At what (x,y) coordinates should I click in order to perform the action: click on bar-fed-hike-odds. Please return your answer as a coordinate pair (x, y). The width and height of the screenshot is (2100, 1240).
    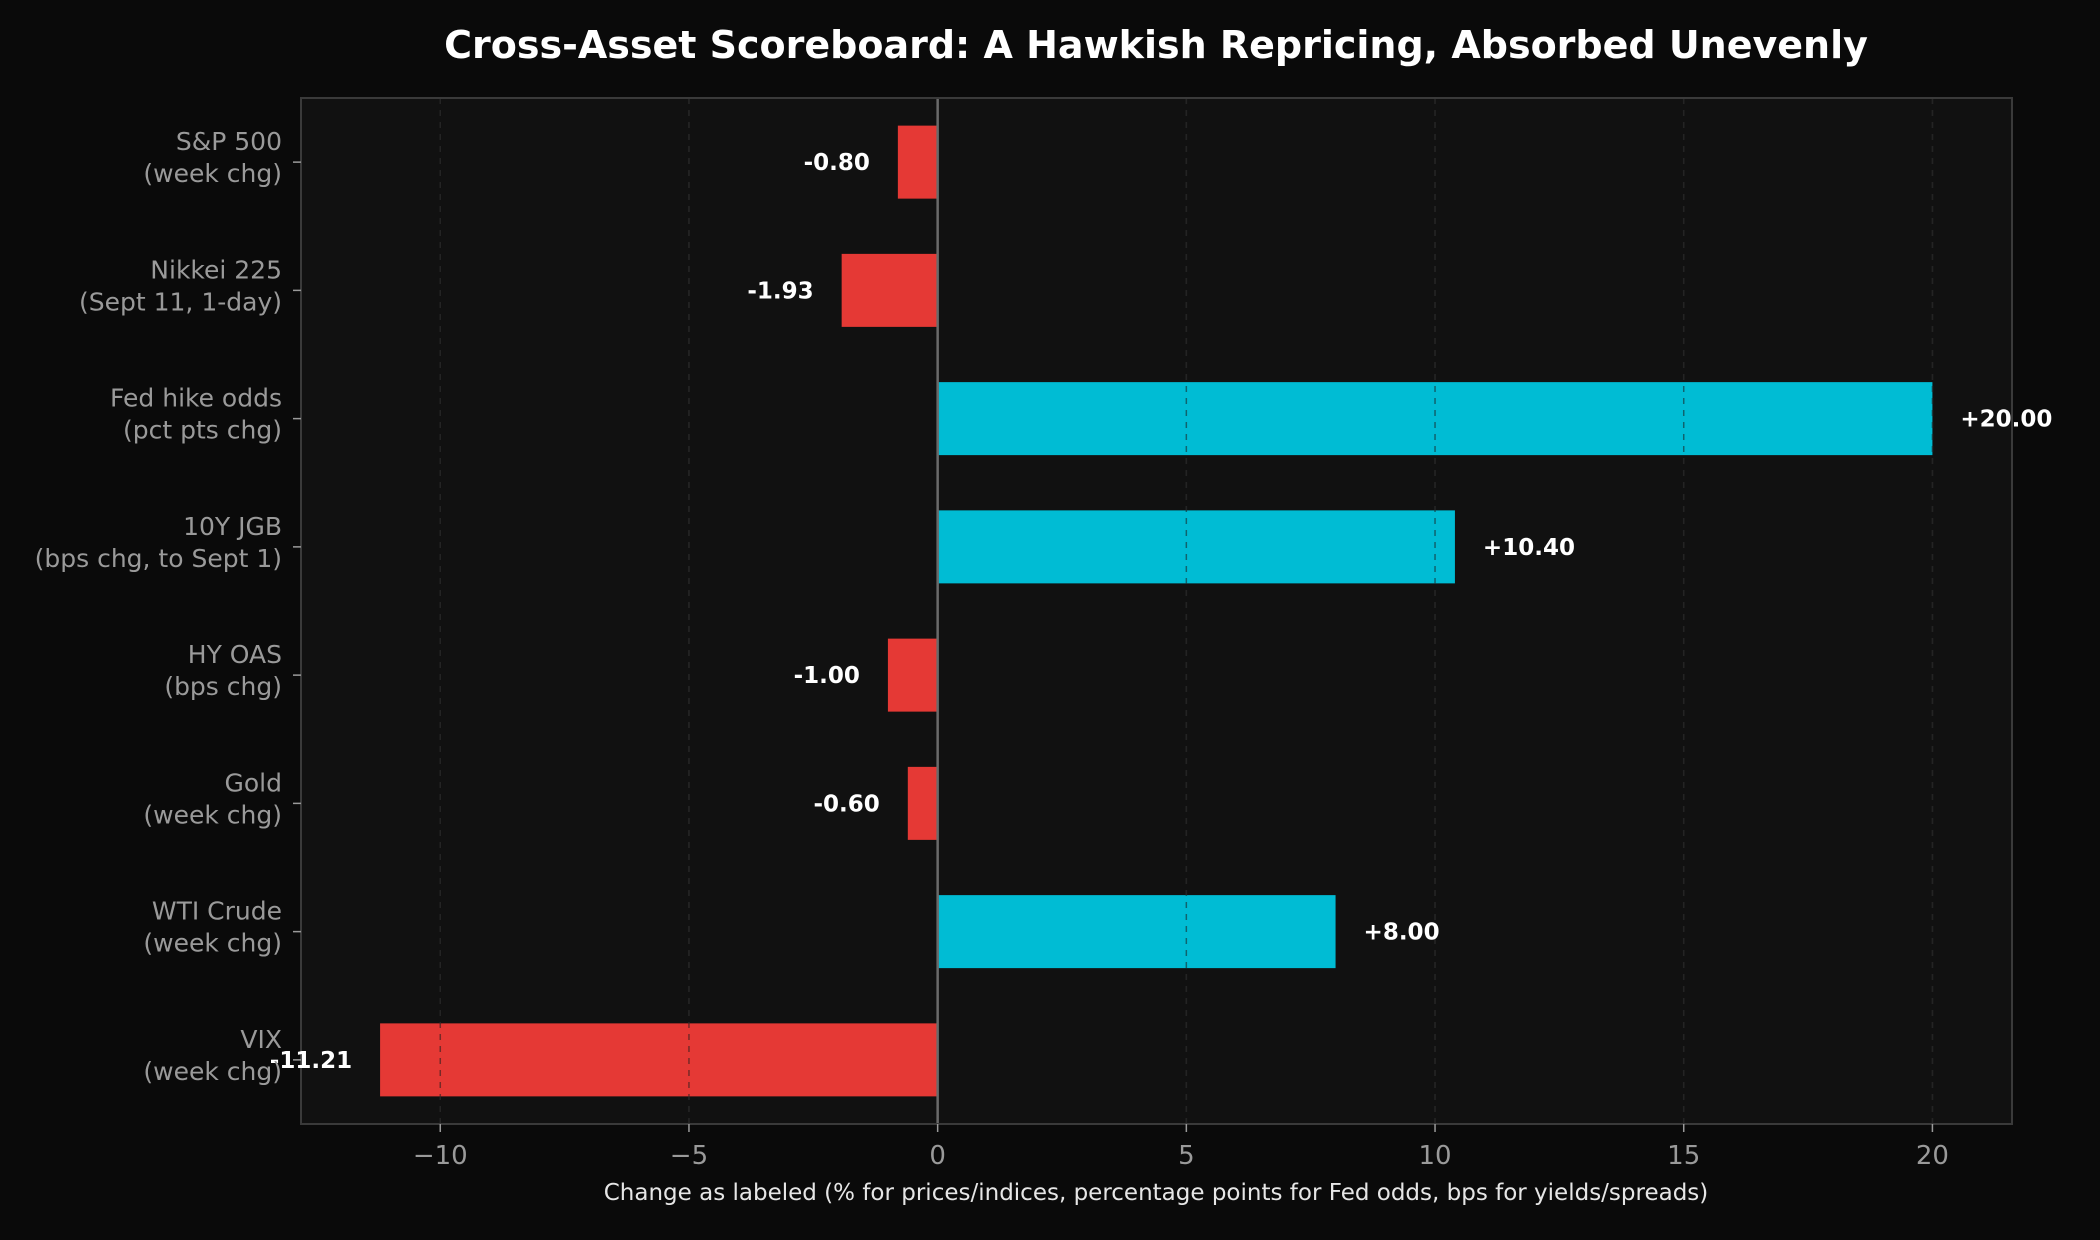
    Looking at the image, I should click on (1435, 419).